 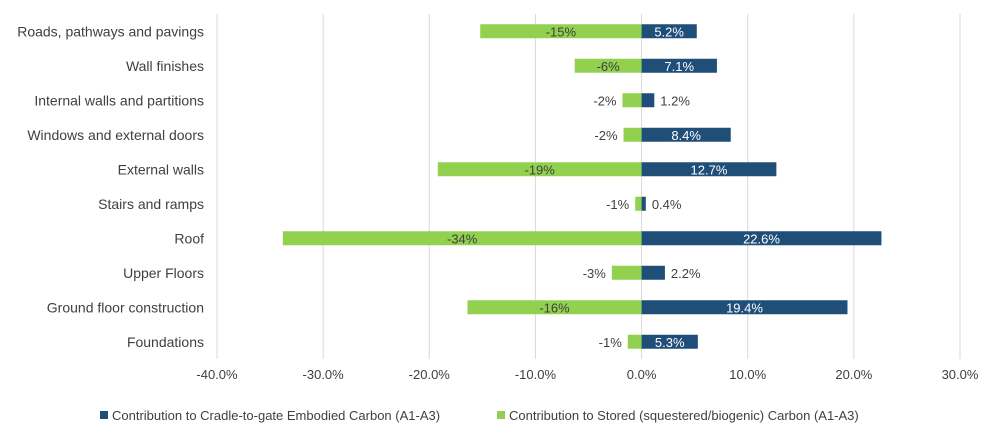 I want to click on legend-swatch-stored-carbon, so click(x=501, y=415).